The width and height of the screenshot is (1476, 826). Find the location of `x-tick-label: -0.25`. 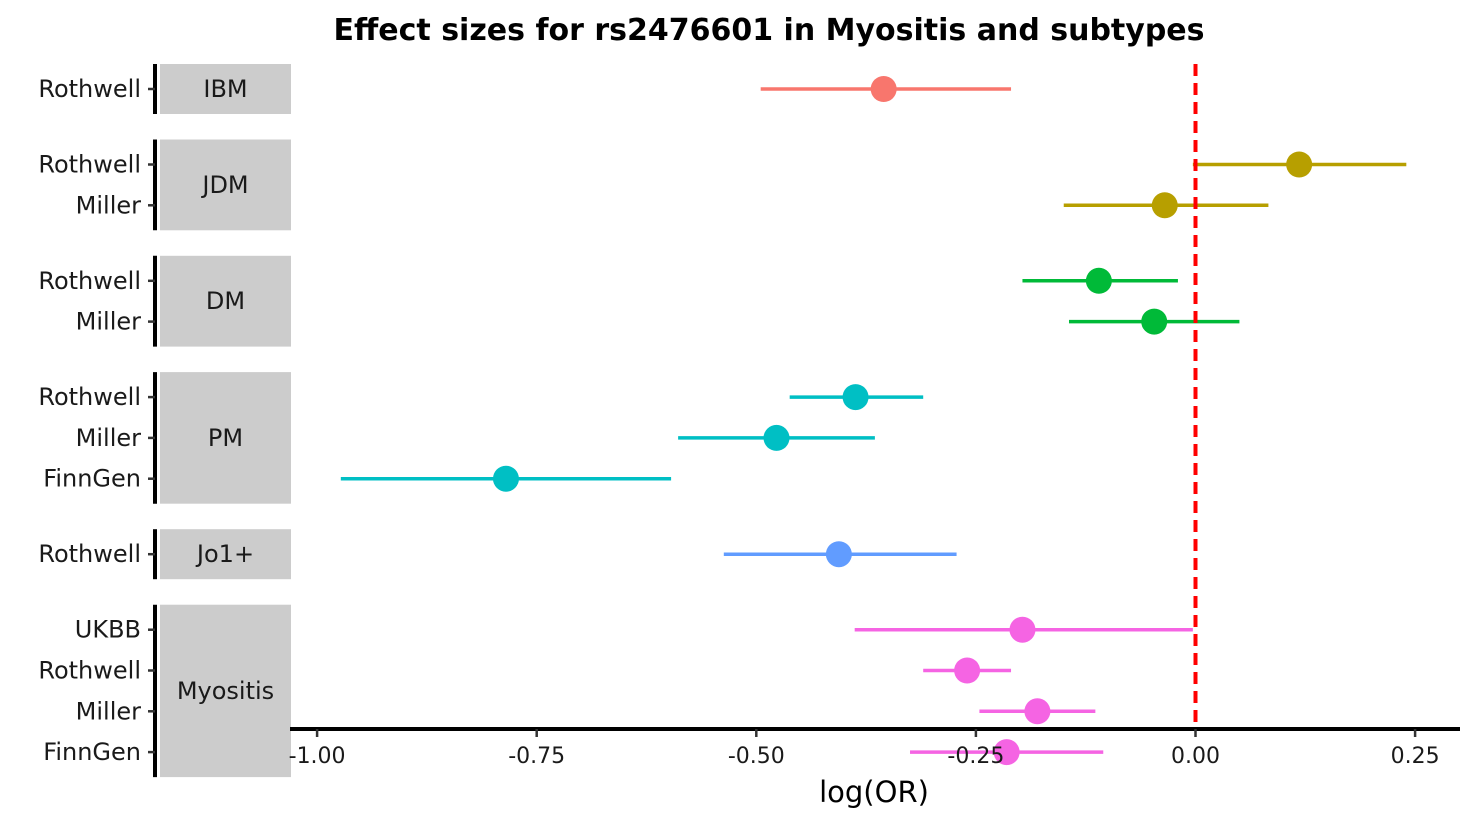

x-tick-label: -0.25 is located at coordinates (975, 756).